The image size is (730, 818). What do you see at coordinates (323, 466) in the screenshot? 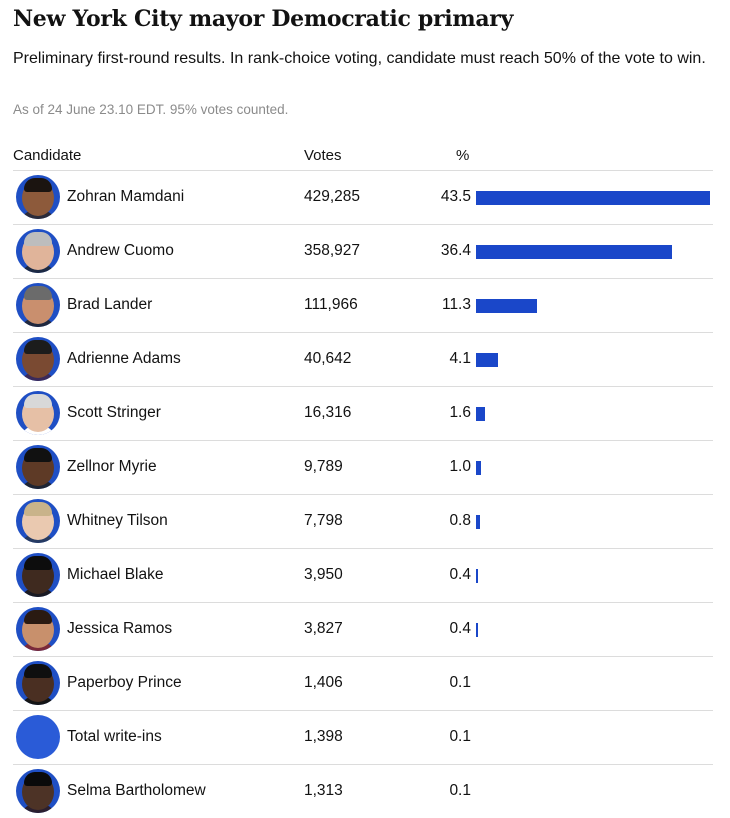
I see `vote-count: 9,789` at bounding box center [323, 466].